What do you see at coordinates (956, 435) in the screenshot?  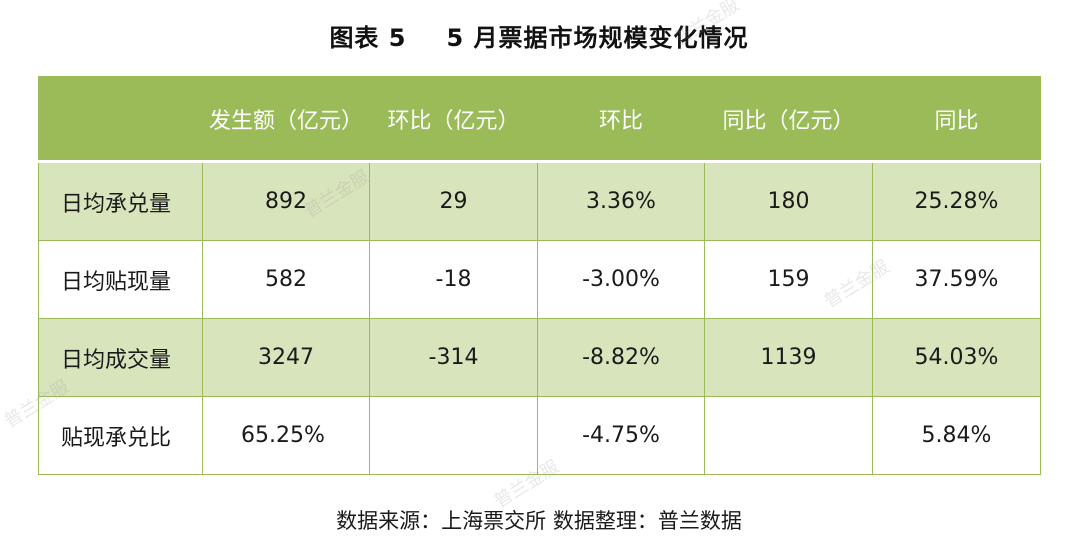 I see `cell-yoy-pct: 5.84%` at bounding box center [956, 435].